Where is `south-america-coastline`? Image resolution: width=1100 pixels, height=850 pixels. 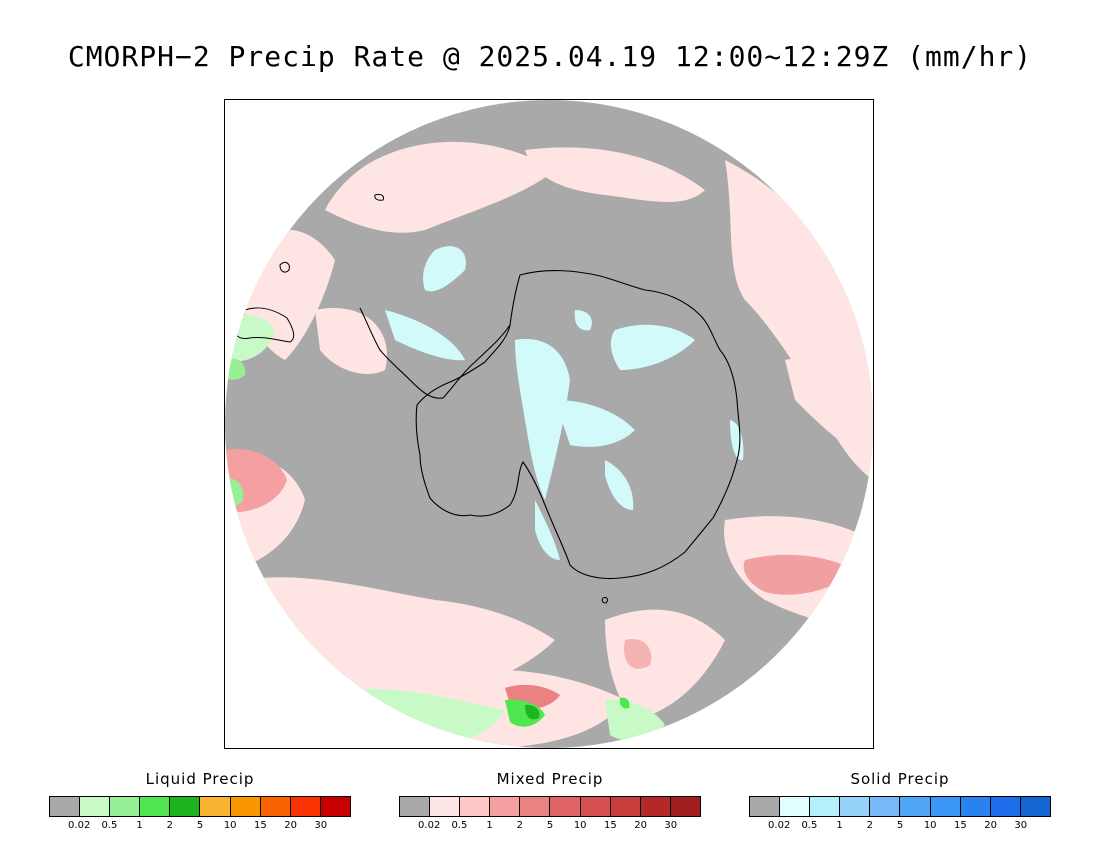 south-america-coastline is located at coordinates (264, 325).